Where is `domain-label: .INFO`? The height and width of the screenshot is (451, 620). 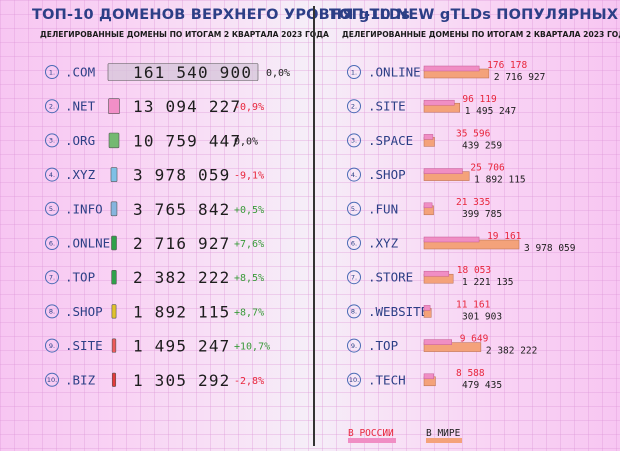 domain-label: .INFO is located at coordinates (84, 208).